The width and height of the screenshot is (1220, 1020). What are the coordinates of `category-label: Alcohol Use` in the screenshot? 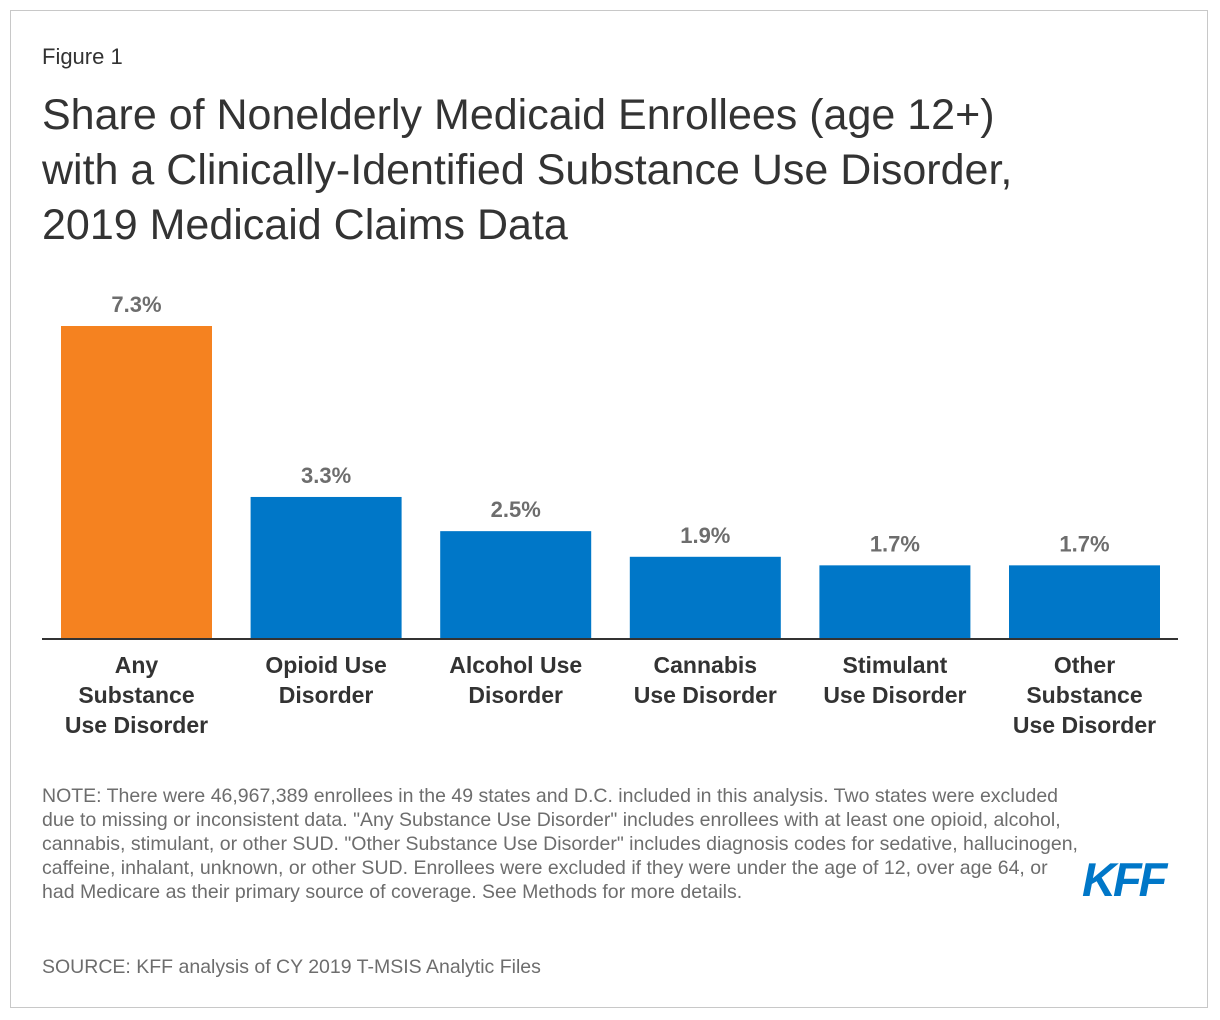 It's located at (515, 665).